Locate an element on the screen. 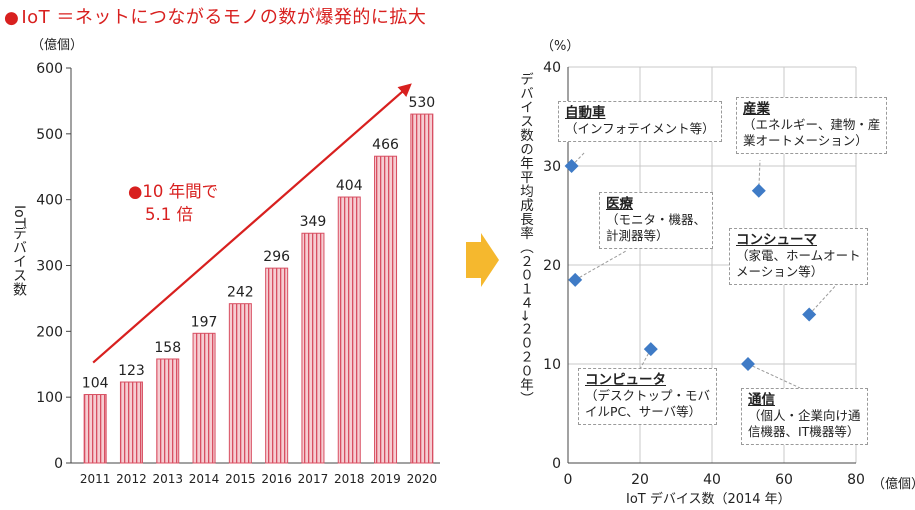  callout-title: コンシューマ is located at coordinates (776, 240).